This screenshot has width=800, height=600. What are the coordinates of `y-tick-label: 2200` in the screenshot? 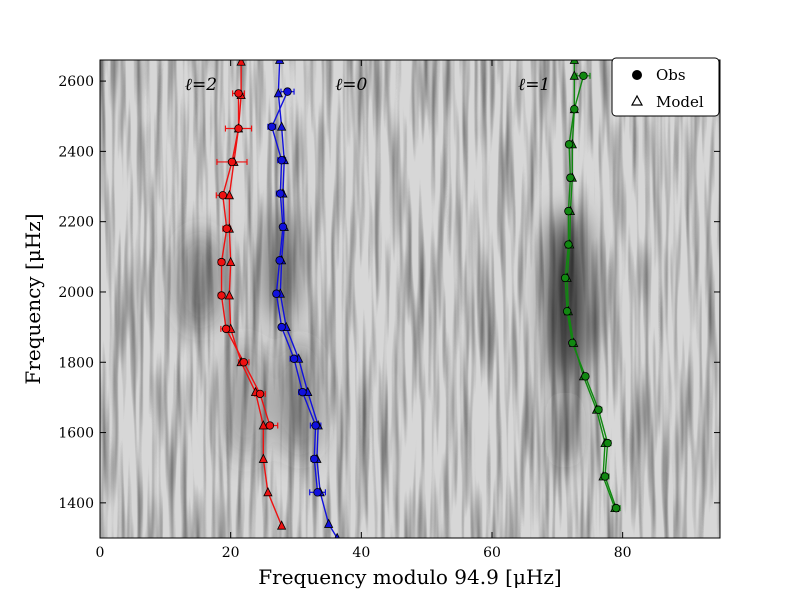 It's located at (76, 223).